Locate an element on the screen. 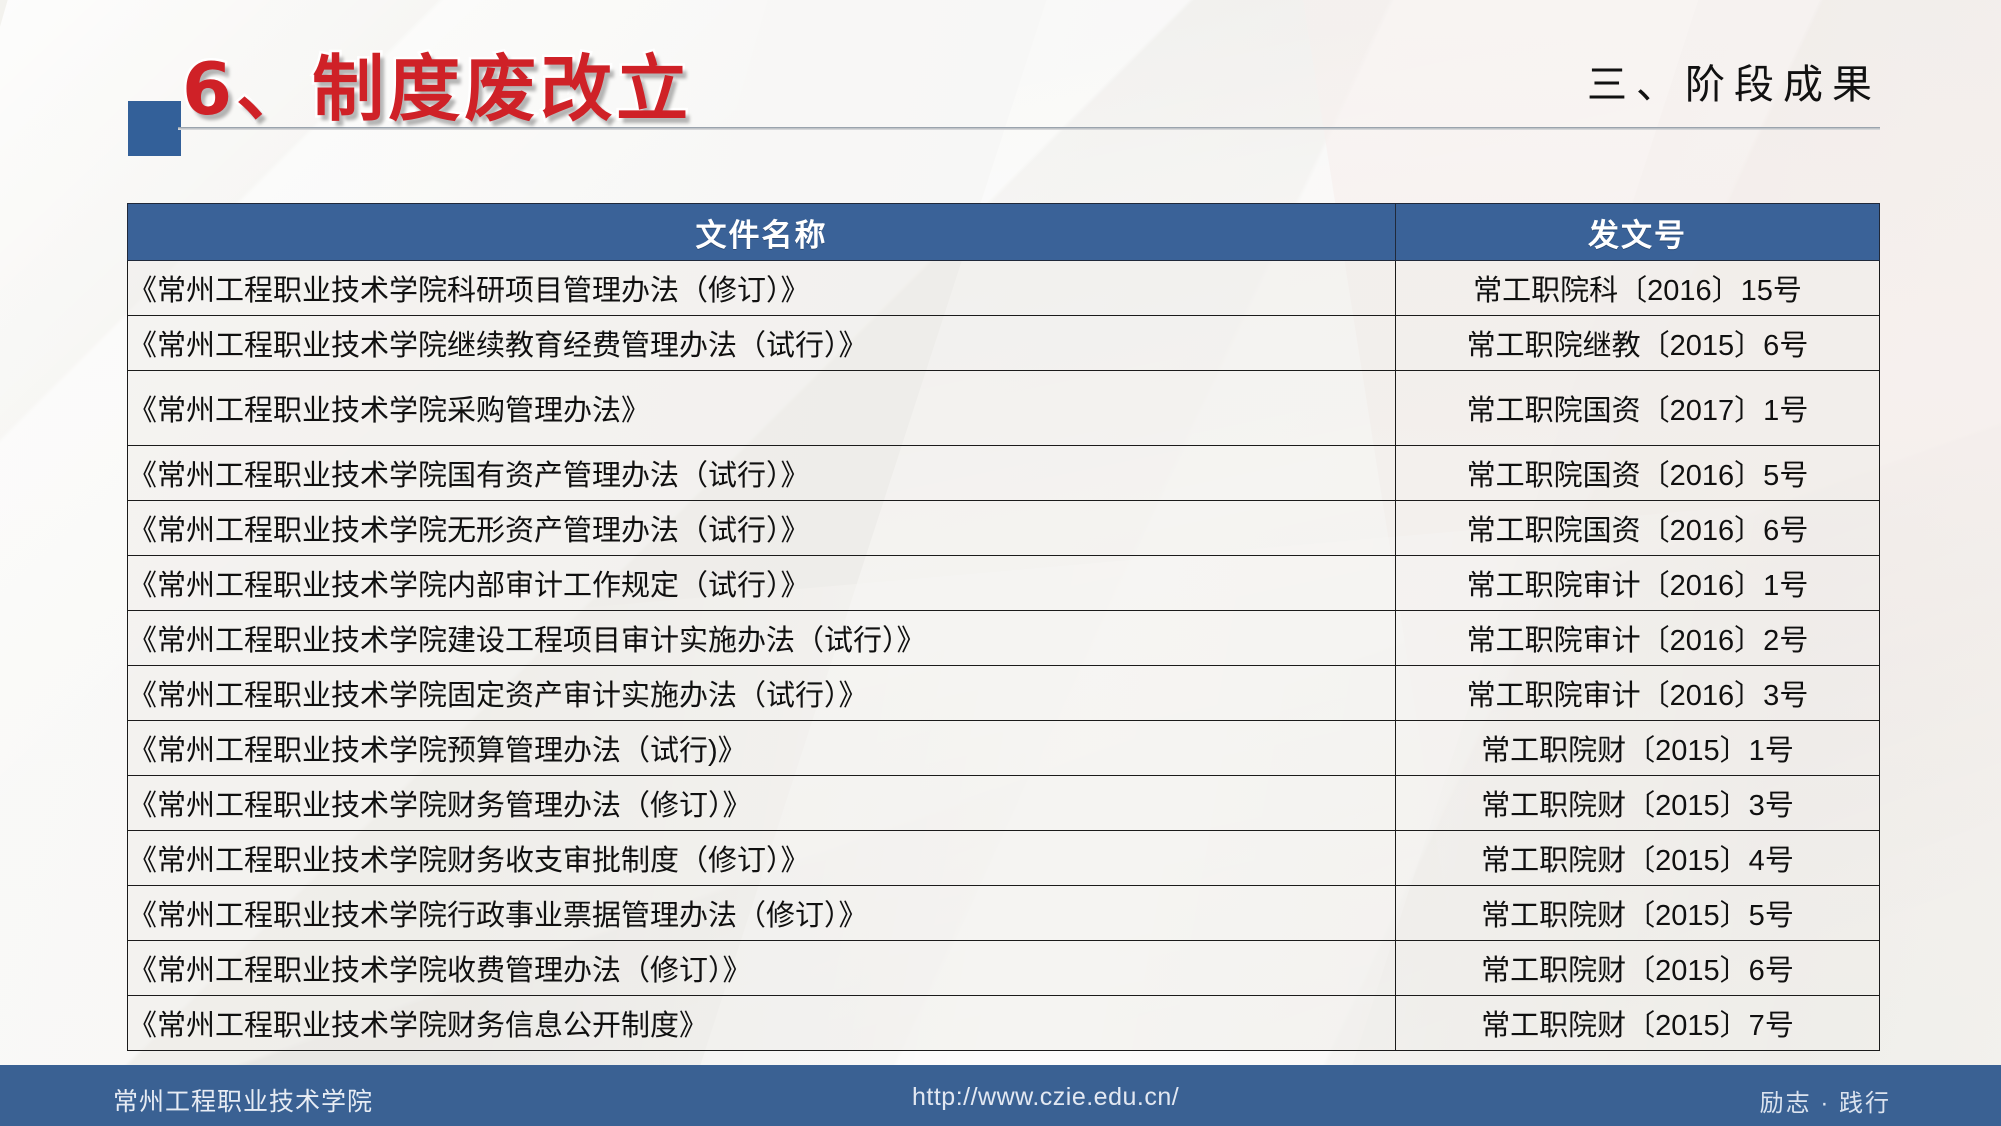 Image resolution: width=2001 pixels, height=1126 pixels. section-label: 三、阶段成果 is located at coordinates (1734, 84).